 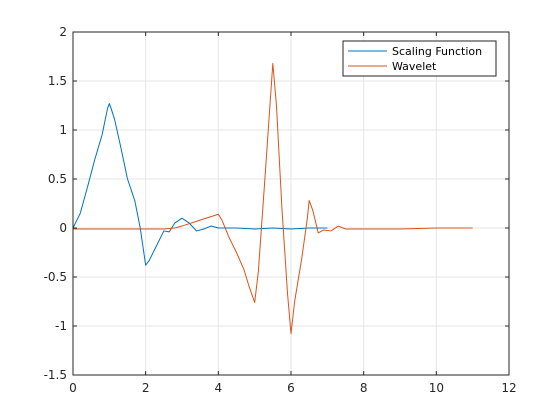 I want to click on legend-box, so click(x=419, y=58).